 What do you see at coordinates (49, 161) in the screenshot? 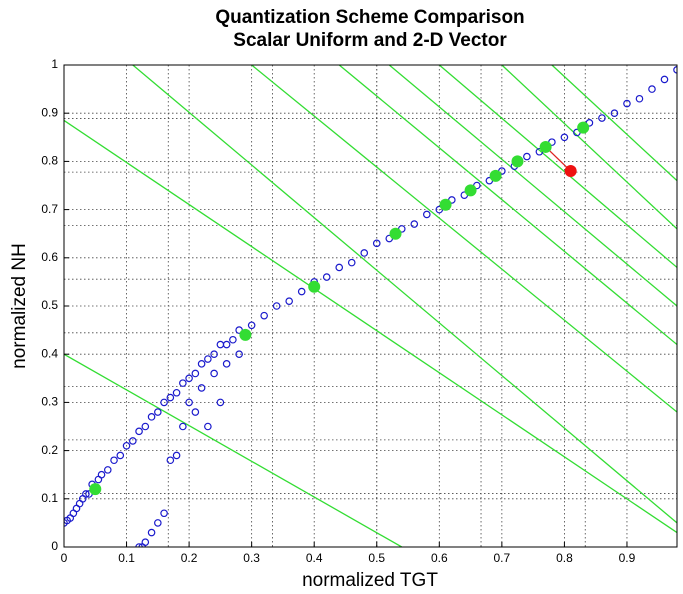
I see `y-tick-label: 0.8` at bounding box center [49, 161].